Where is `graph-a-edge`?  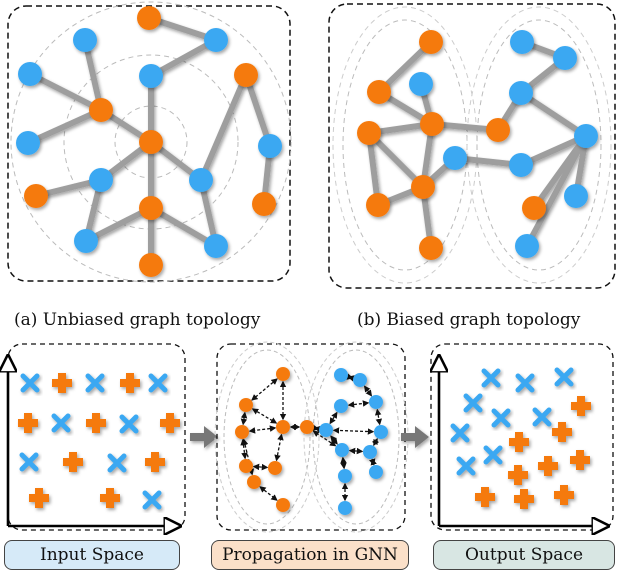
graph-a-edge is located at coordinates (258, 110).